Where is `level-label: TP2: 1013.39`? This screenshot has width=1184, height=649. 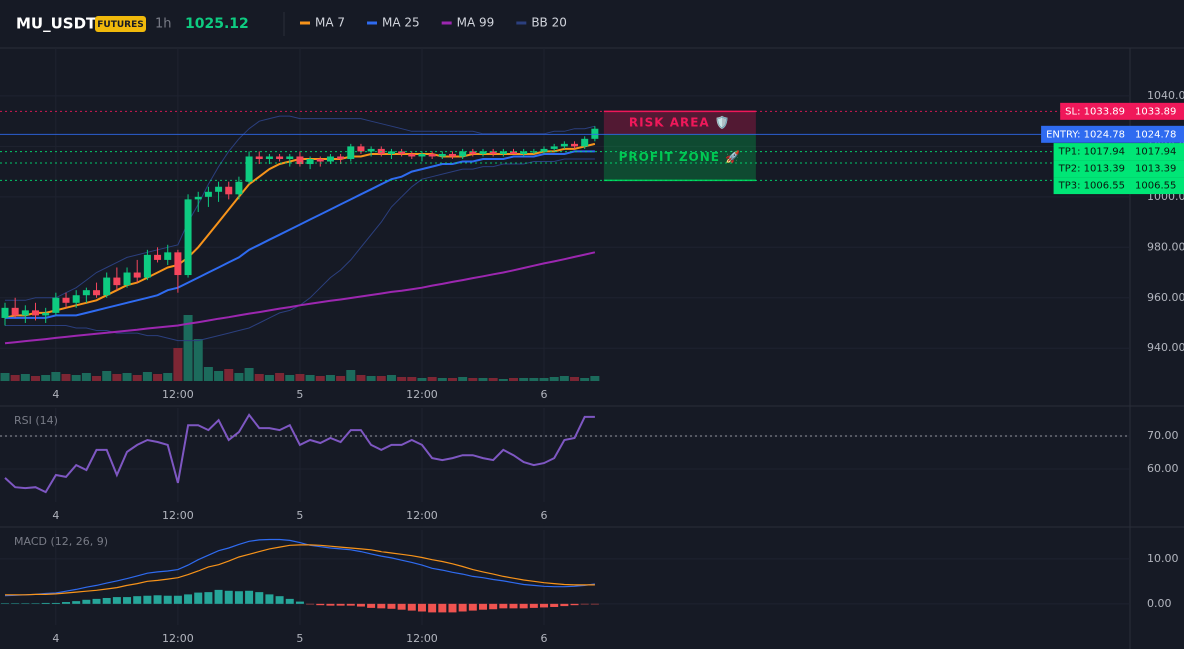
level-label: TP2: 1013.39 is located at coordinates (1091, 169).